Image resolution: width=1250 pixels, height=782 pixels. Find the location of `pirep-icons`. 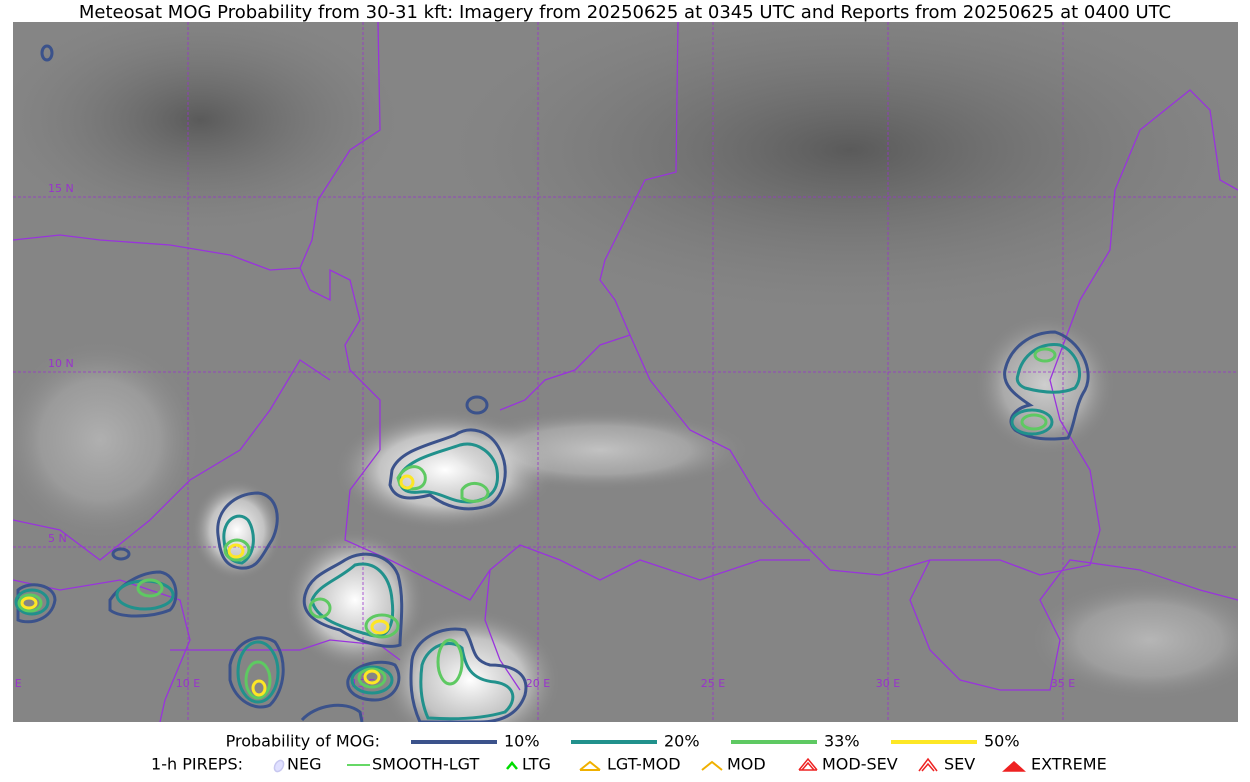

pirep-icons is located at coordinates (649, 765).